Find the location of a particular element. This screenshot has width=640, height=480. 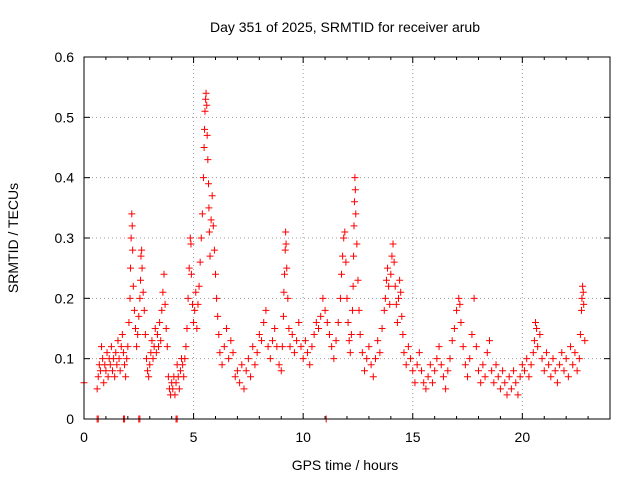

y-tick-label: 0.5 is located at coordinates (65, 117).